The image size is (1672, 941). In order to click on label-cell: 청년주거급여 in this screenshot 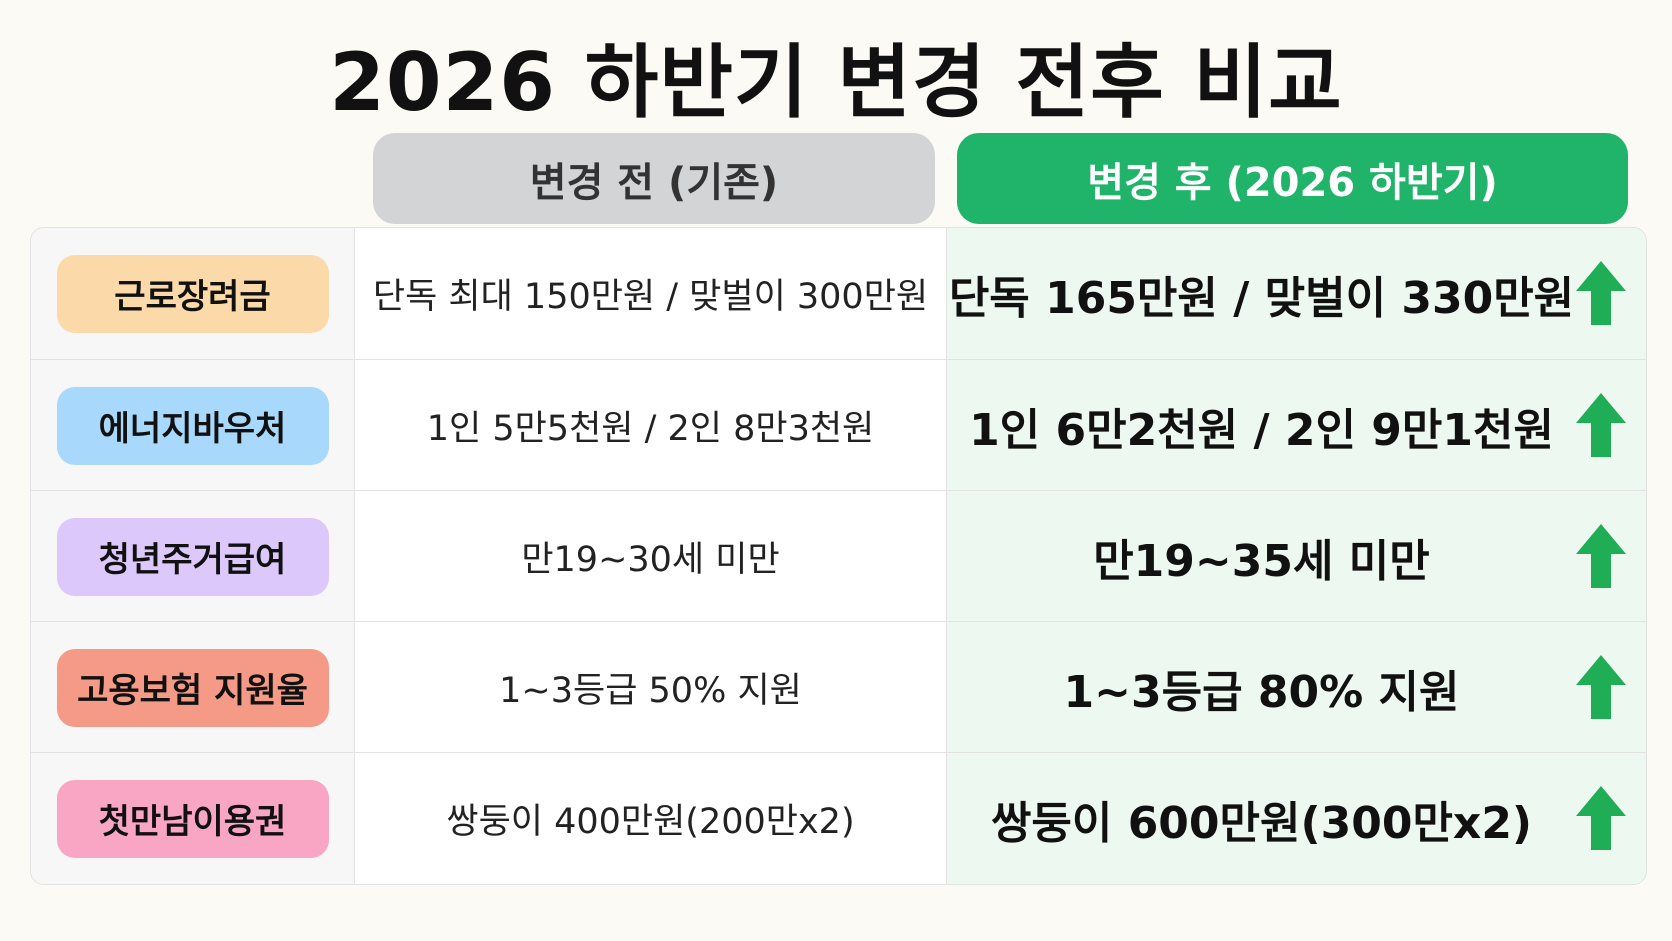, I will do `click(193, 556)`.